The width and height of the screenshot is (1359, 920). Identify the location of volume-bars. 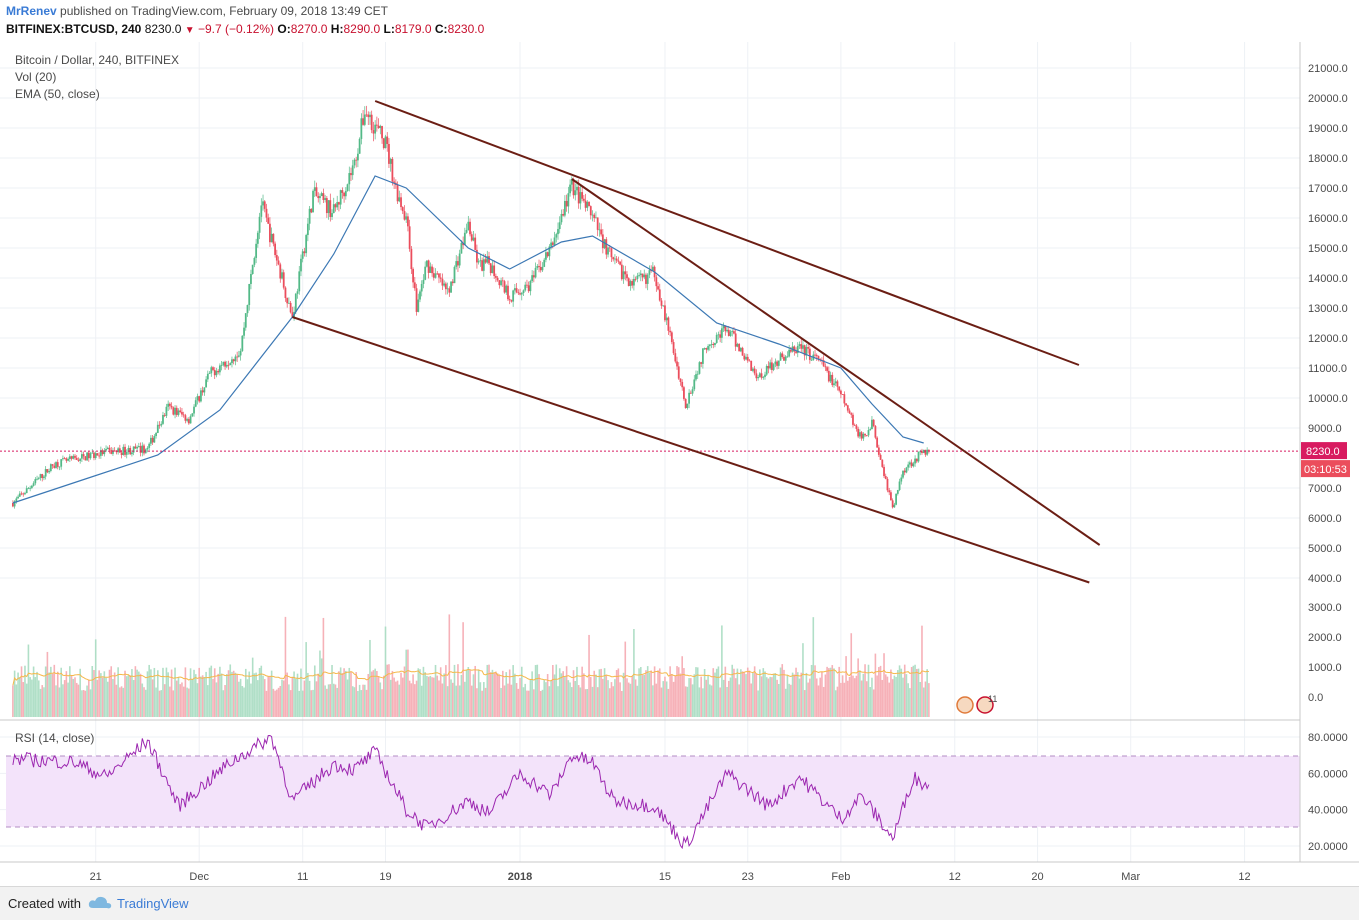
(471, 665).